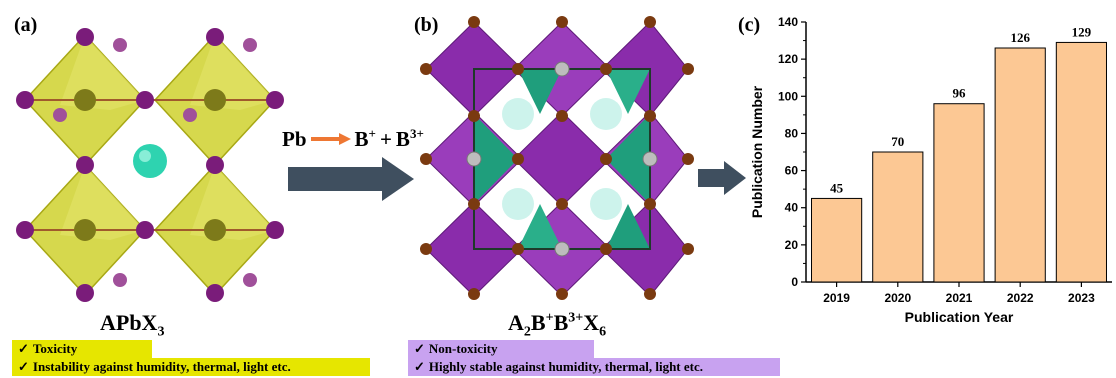 This screenshot has width=1116, height=378. What do you see at coordinates (330, 139) in the screenshot?
I see `orange-arrow-icon` at bounding box center [330, 139].